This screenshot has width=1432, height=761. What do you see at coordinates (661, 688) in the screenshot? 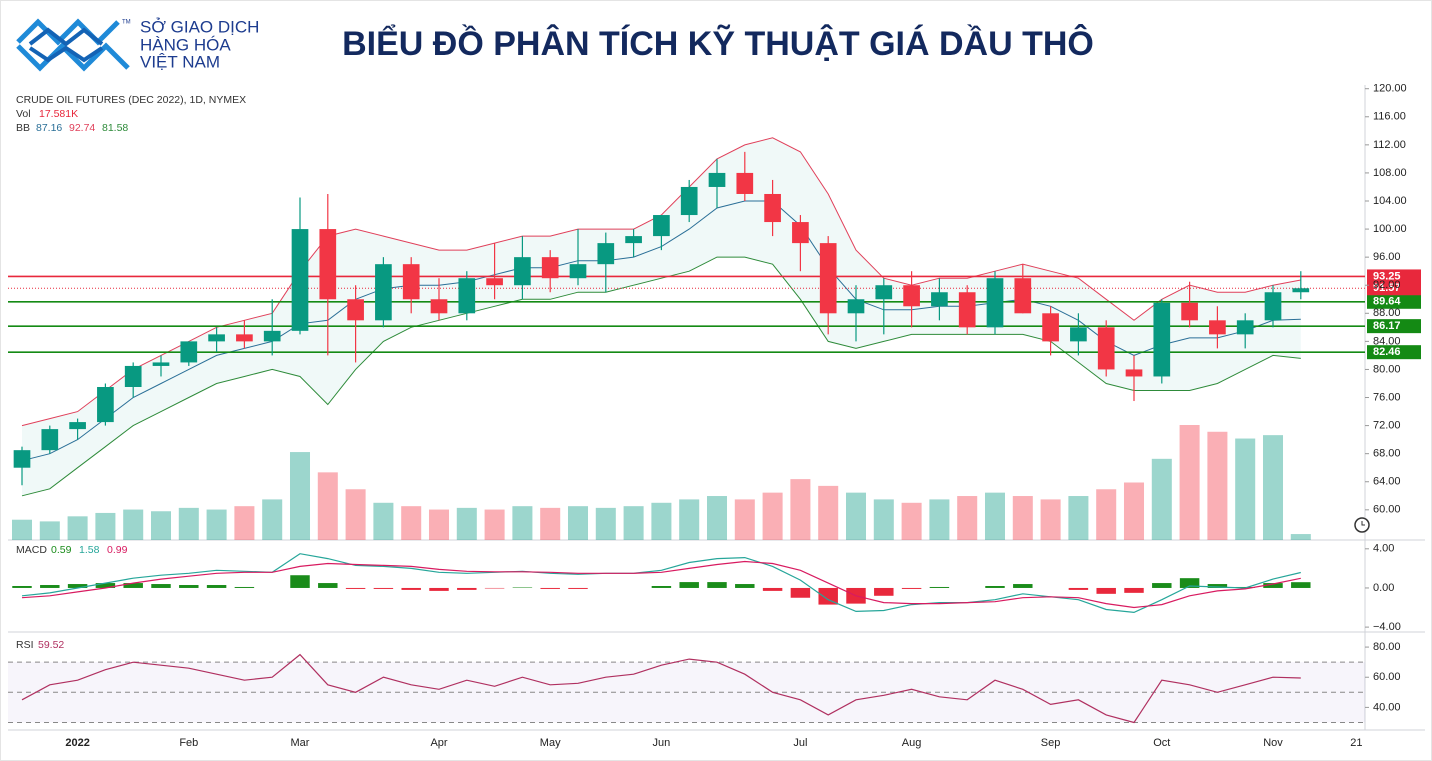
I see `rsi-line` at bounding box center [661, 688].